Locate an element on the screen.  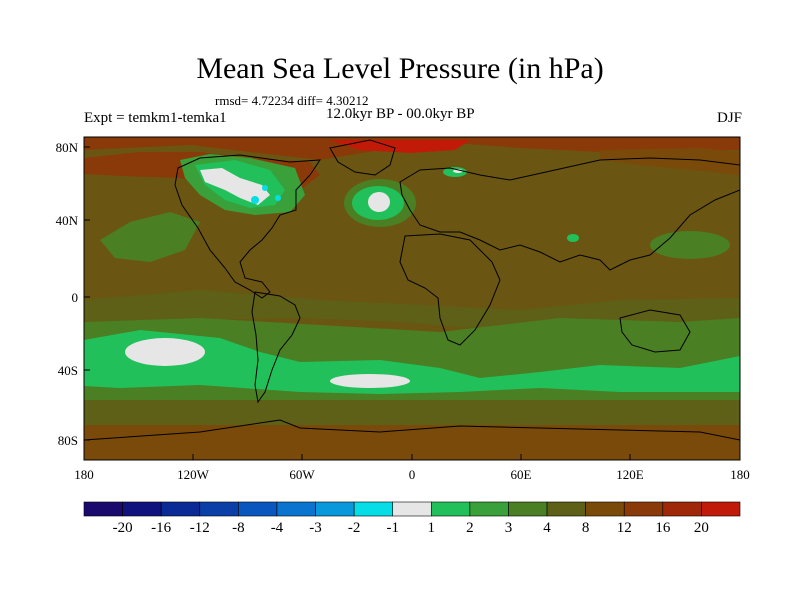
lon-tick-120w: 120W is located at coordinates (193, 474).